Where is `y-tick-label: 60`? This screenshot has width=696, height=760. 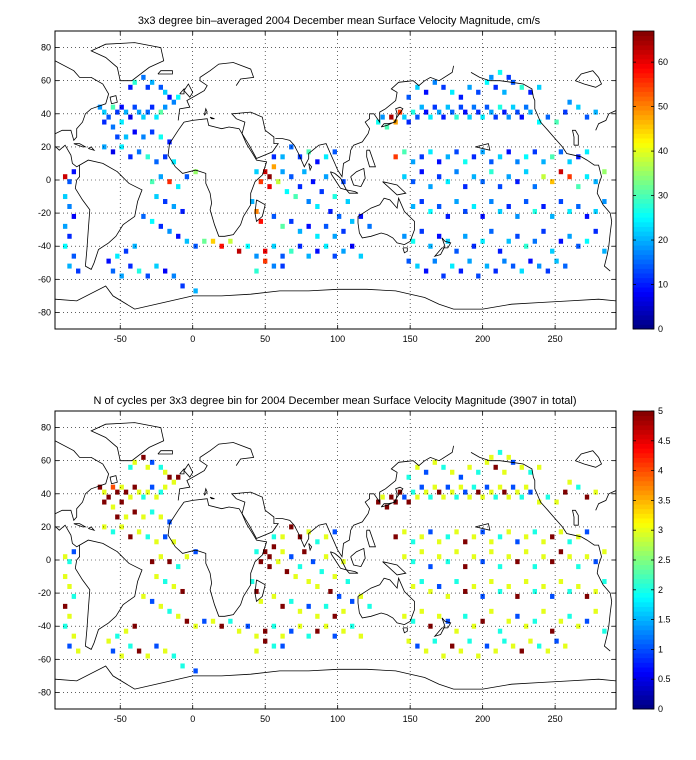
y-tick-label: 60 is located at coordinates (46, 81).